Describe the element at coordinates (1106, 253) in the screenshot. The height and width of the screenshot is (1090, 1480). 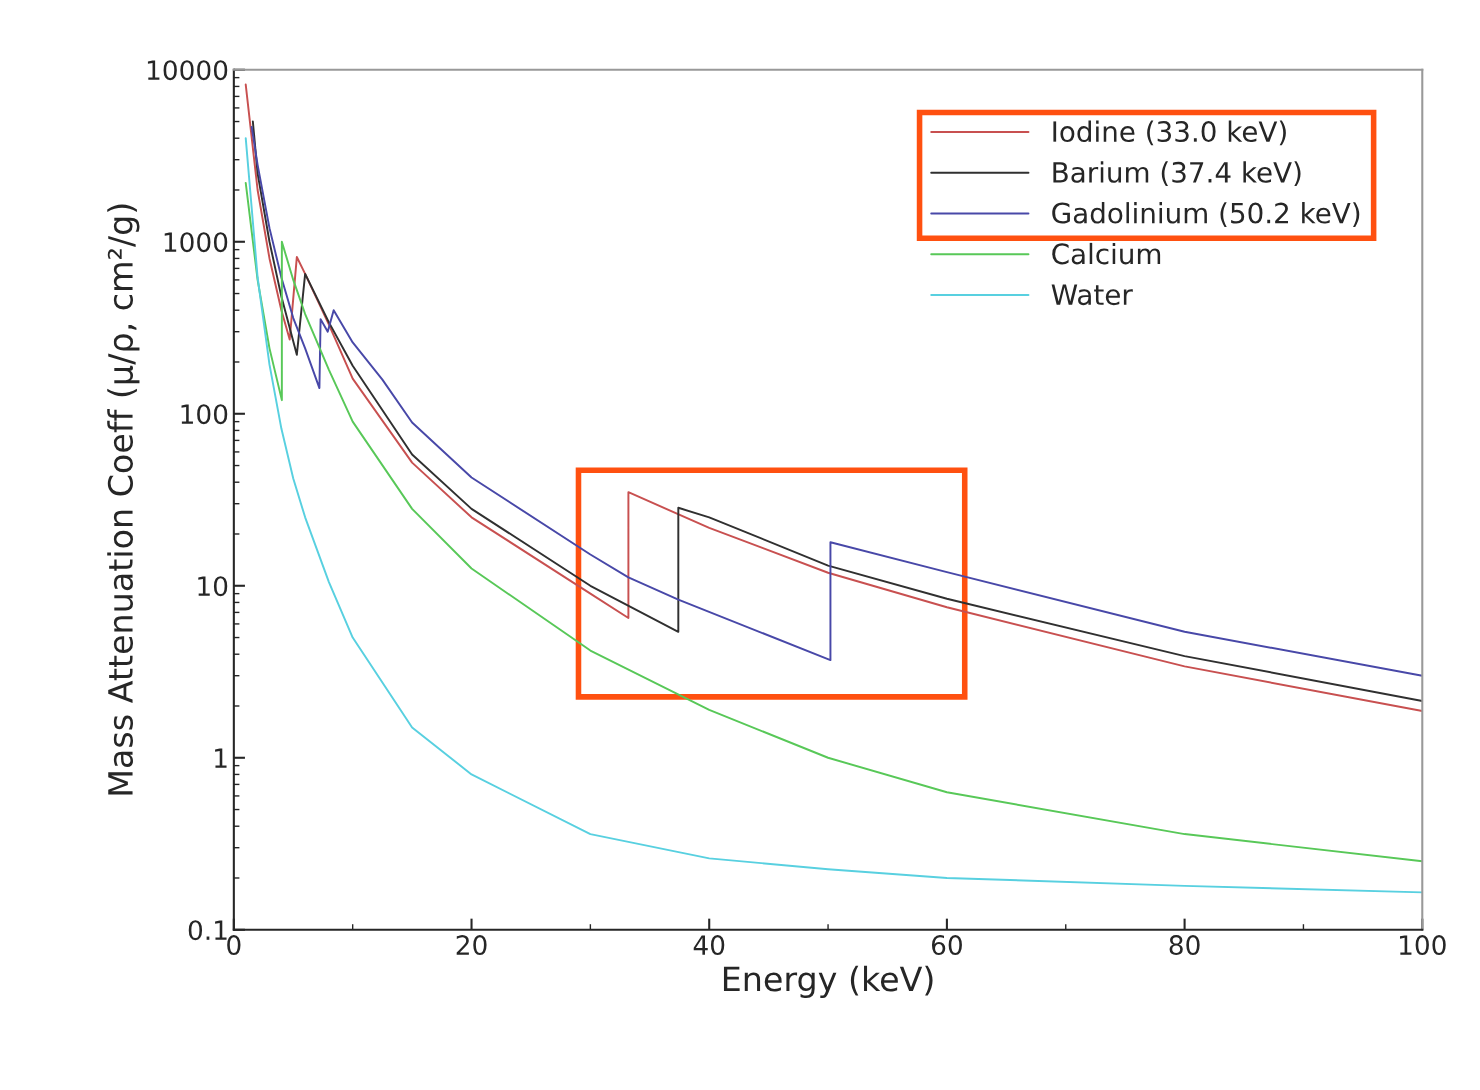
I see `legend-label: Calcium` at that location.